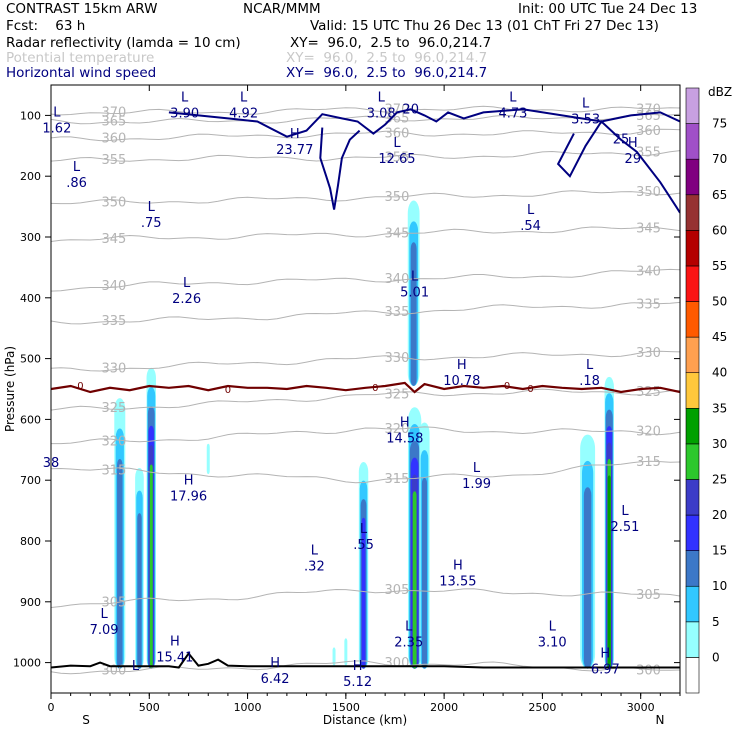 The width and height of the screenshot is (740, 740). What do you see at coordinates (396, 159) in the screenshot?
I see `extremum-value: 12.65` at bounding box center [396, 159].